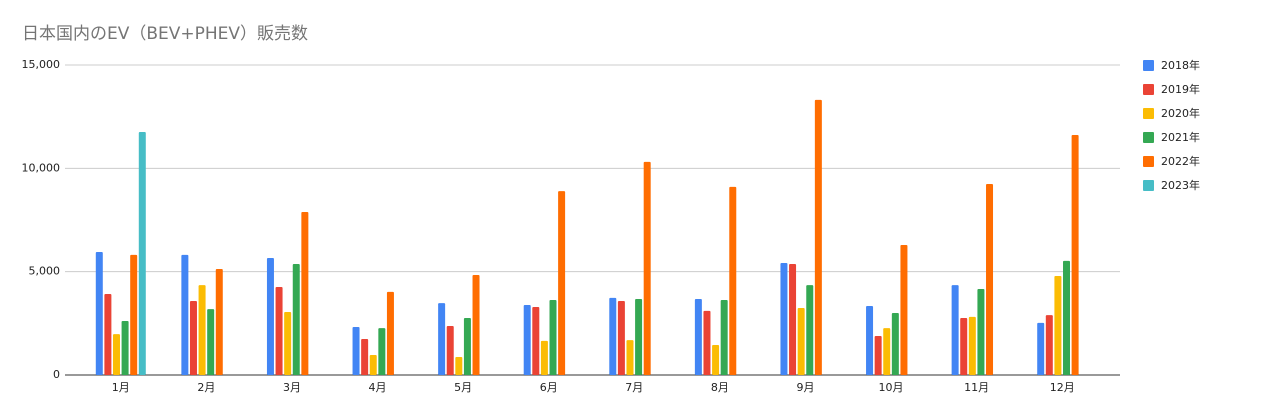 This screenshot has height=416, width=1264. Describe the element at coordinates (1180, 113) in the screenshot. I see `legend-label: 2020年` at that location.